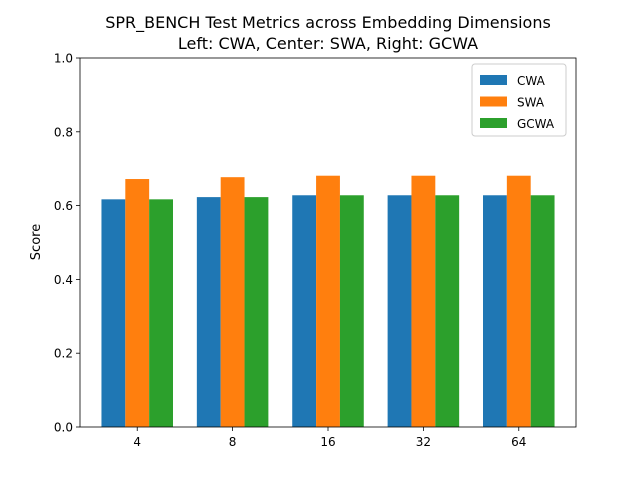 The height and width of the screenshot is (480, 640). What do you see at coordinates (493, 101) in the screenshot?
I see `legend-swatch-swa` at bounding box center [493, 101].